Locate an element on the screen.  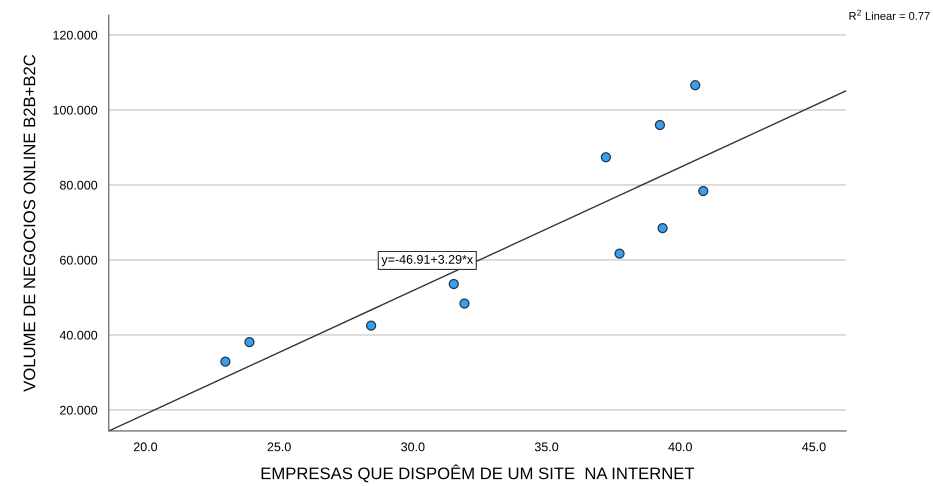
y-tick-label: 20.000 is located at coordinates (79, 410).